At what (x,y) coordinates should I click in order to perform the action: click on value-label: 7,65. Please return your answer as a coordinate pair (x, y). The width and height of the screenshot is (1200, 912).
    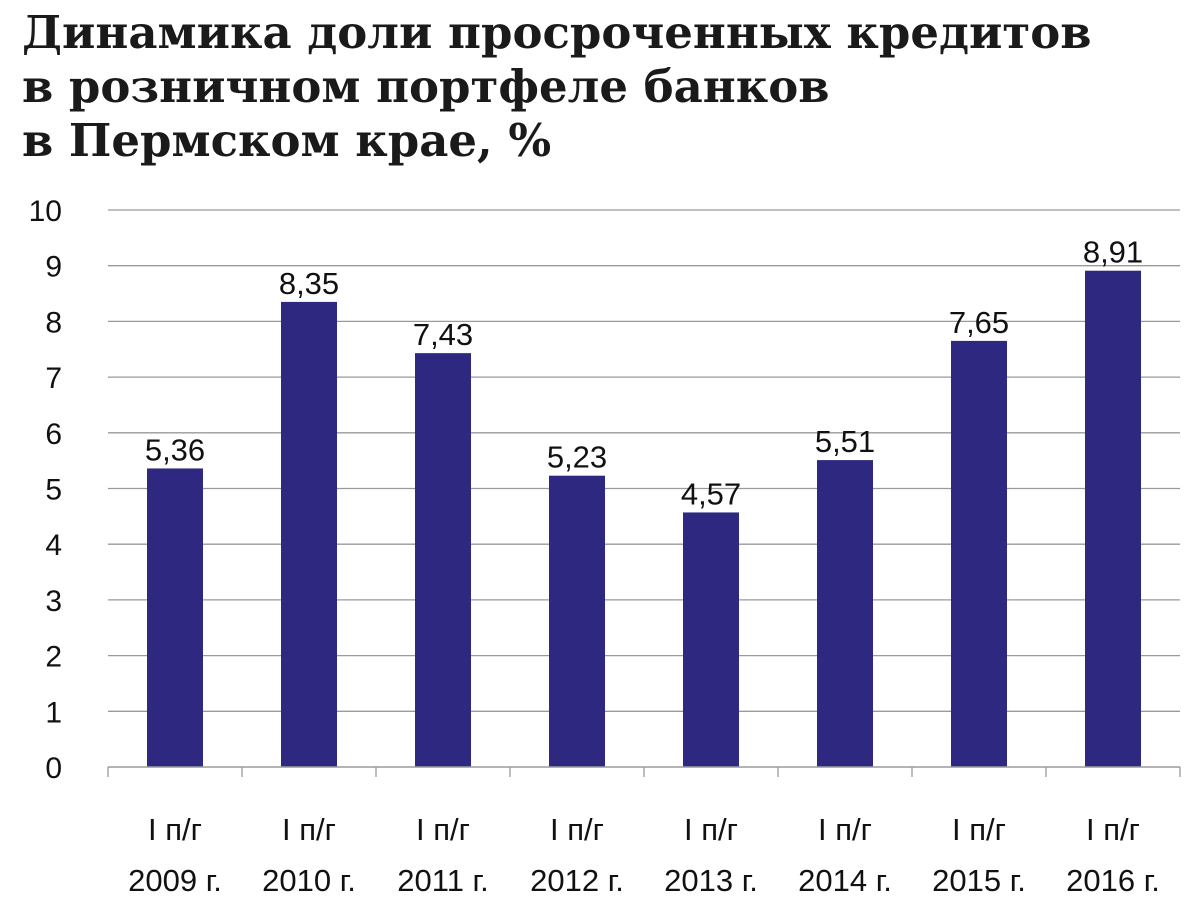
    Looking at the image, I should click on (979, 322).